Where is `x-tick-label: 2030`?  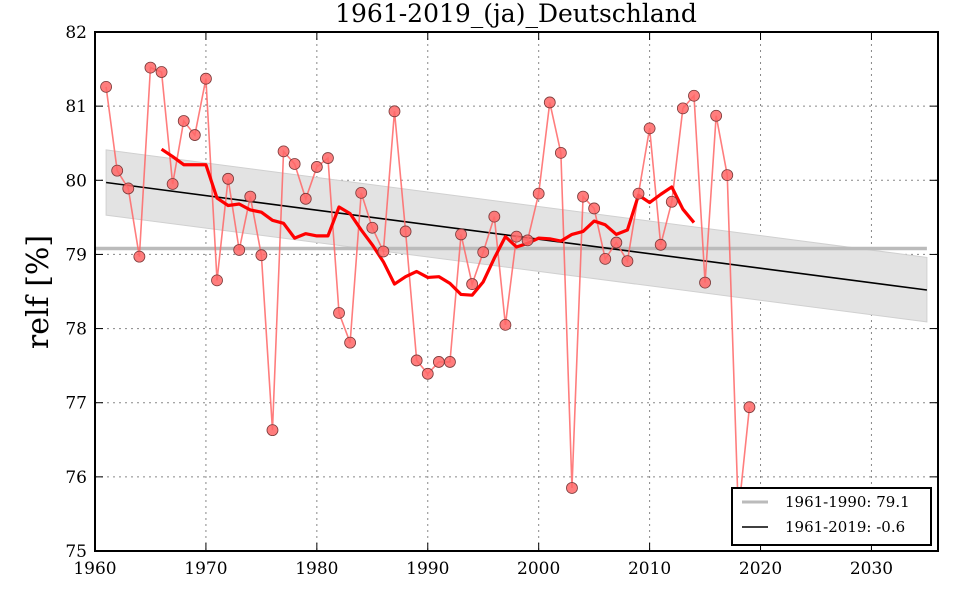 x-tick-label: 2030 is located at coordinates (871, 569).